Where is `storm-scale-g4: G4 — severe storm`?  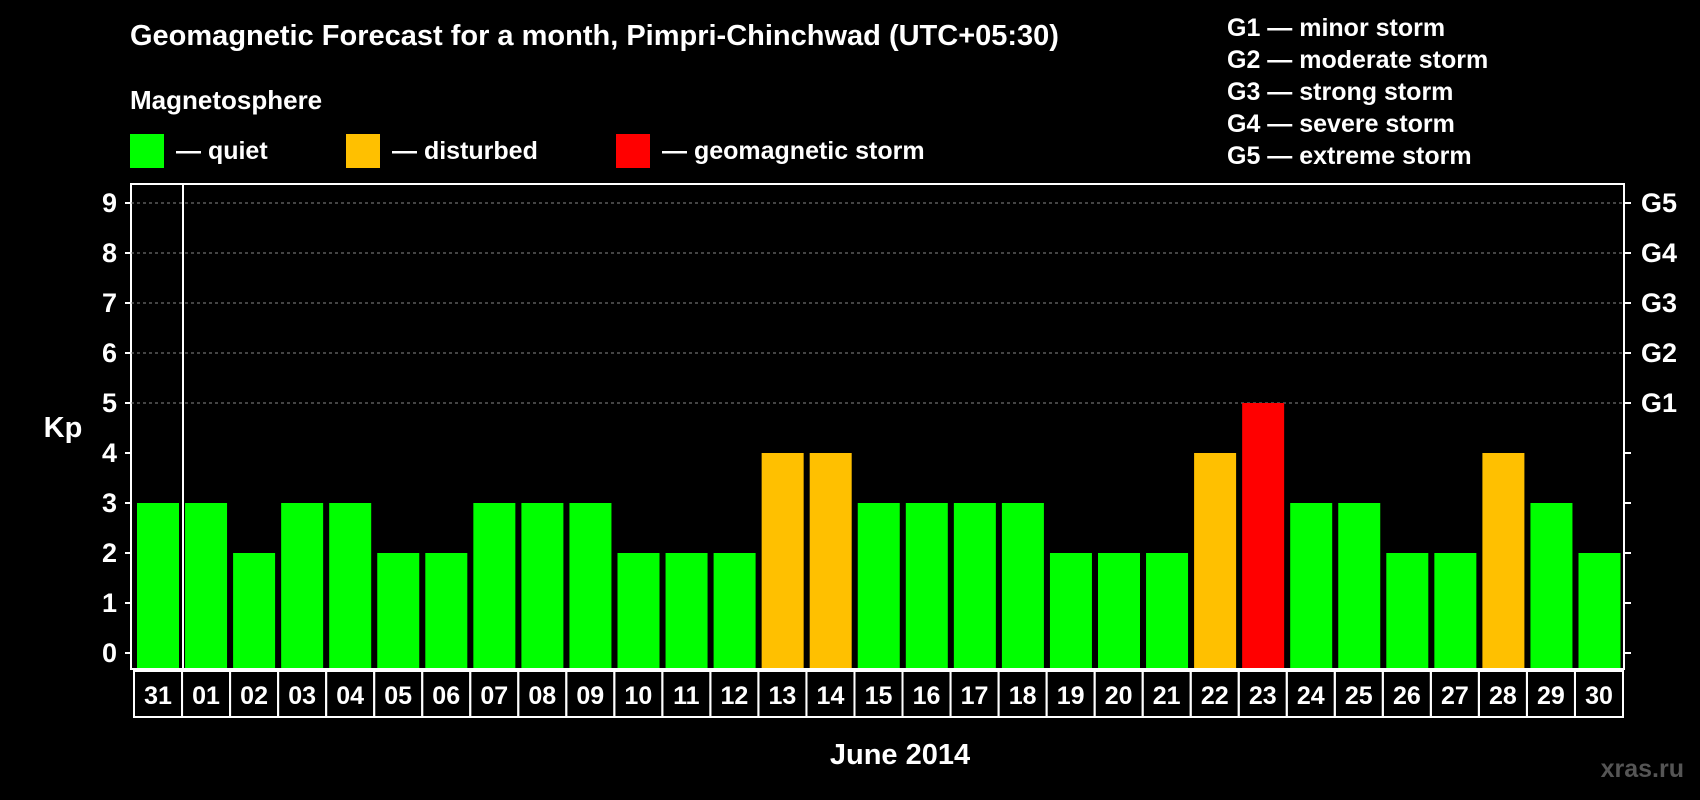 storm-scale-g4: G4 — severe storm is located at coordinates (1341, 124).